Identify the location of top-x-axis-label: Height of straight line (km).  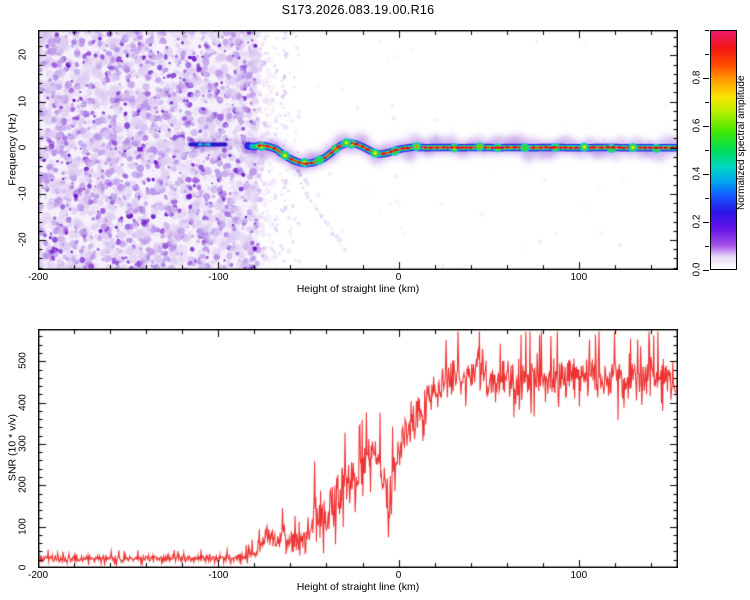
(358, 289).